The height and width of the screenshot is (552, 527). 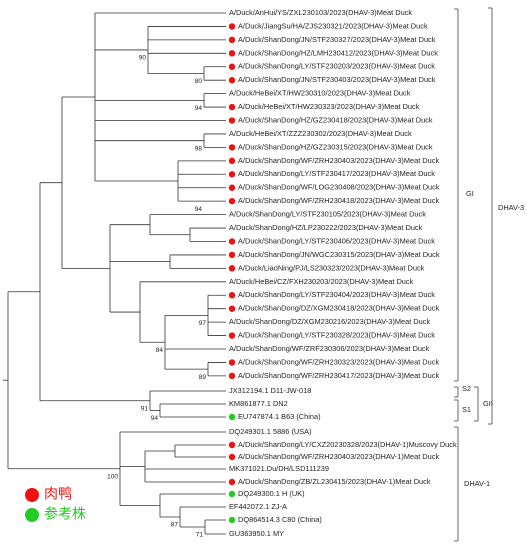 I want to click on leaf-label: KM861877.1 DN2, so click(x=258, y=403).